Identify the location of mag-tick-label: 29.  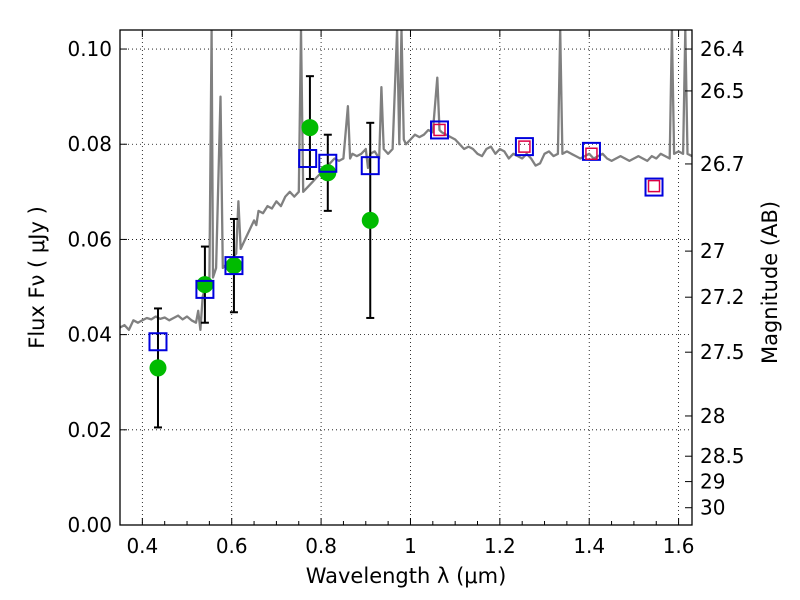
(712, 482).